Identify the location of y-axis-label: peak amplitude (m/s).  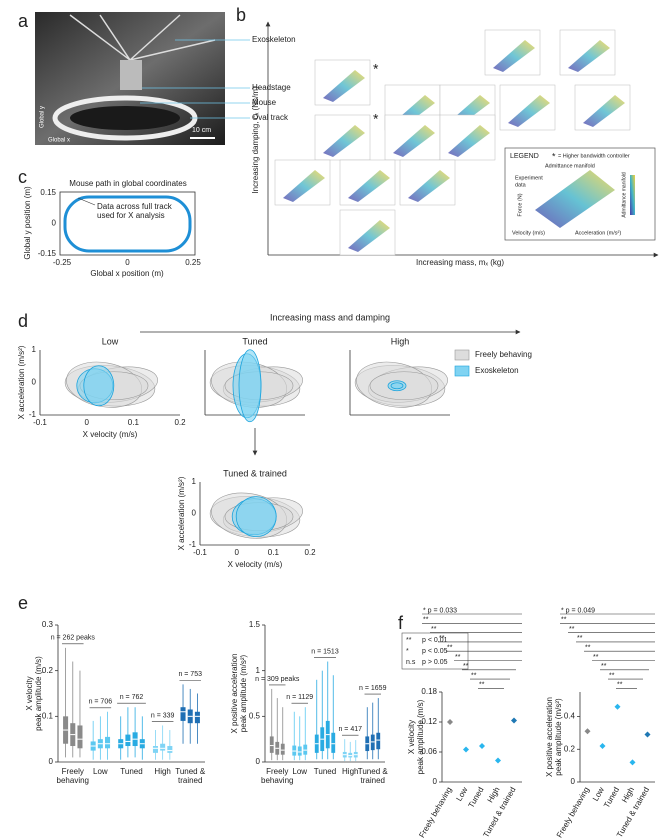
(38, 693).